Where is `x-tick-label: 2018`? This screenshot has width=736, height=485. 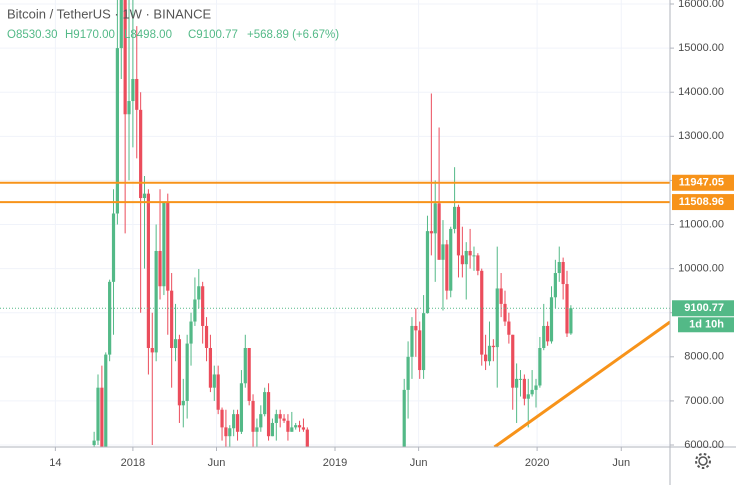
x-tick-label: 2018 is located at coordinates (133, 463).